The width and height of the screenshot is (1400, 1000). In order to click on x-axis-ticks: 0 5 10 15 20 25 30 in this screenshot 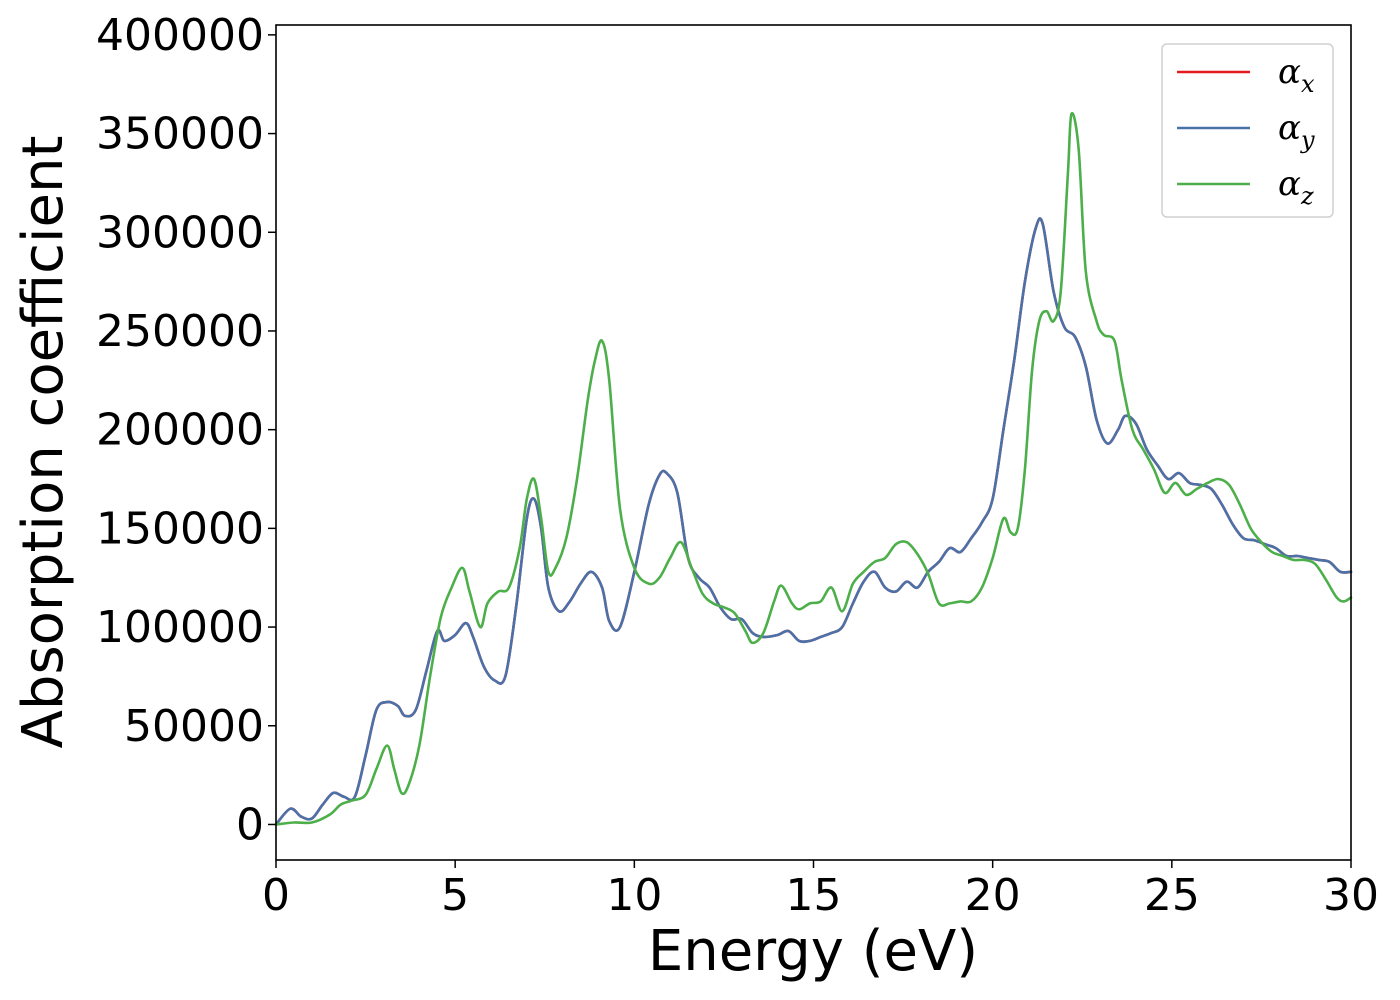, I will do `click(820, 890)`.